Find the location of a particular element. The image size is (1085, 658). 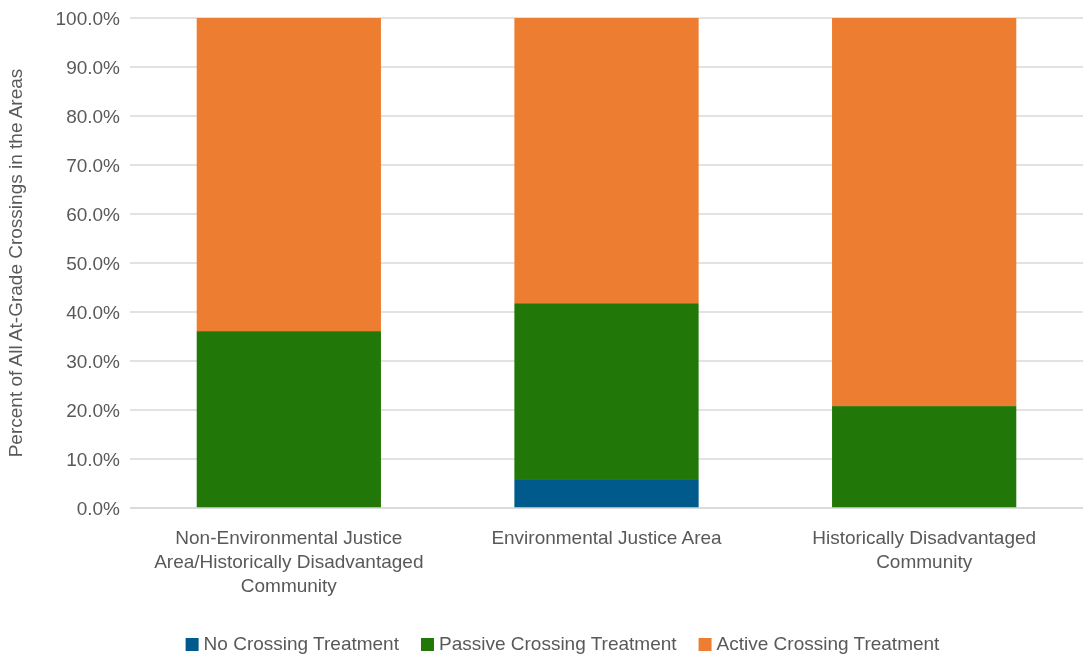

x-tick-label: Historically Disadvantaged Community is located at coordinates (924, 549).